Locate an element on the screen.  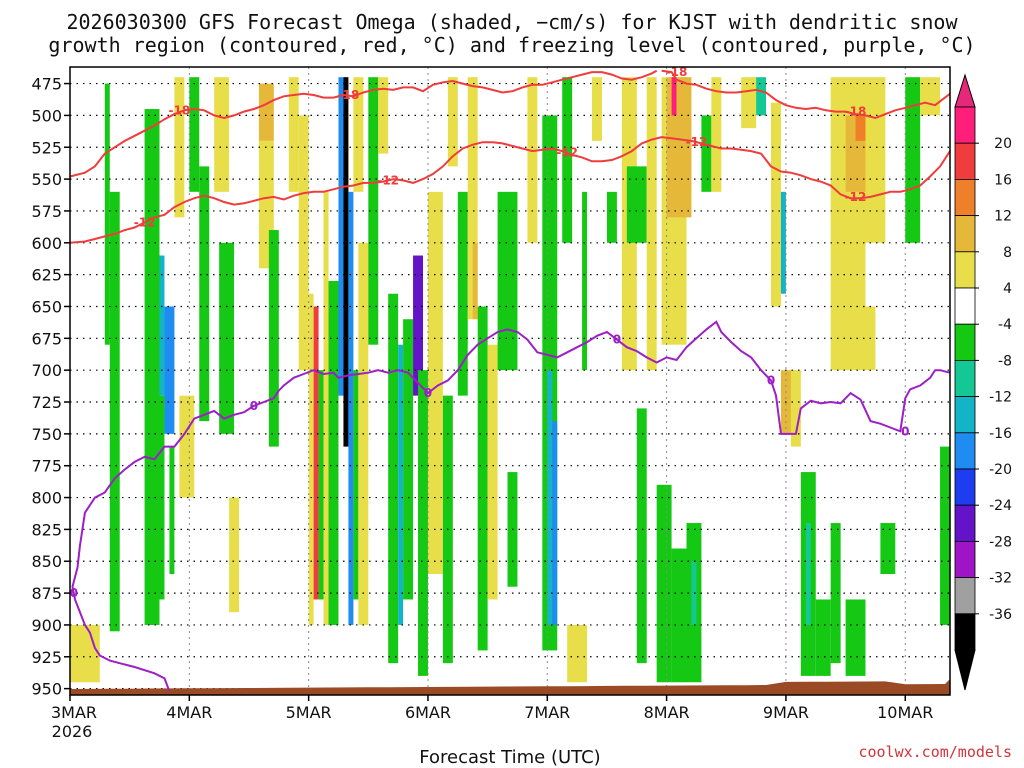
colorbar-legend: 20 16 12 8 4 -4 -8 -12 -16 -20 -24 -28 -32 -36 is located at coordinates (983, 382).